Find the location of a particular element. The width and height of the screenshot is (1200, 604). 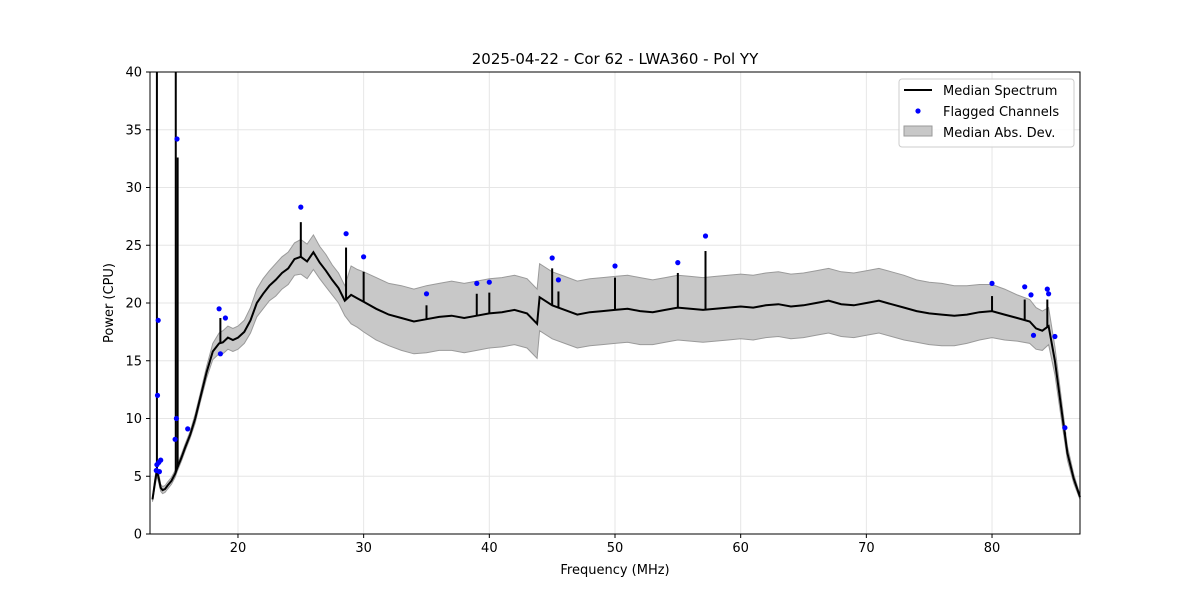

legend-box is located at coordinates (986, 113).